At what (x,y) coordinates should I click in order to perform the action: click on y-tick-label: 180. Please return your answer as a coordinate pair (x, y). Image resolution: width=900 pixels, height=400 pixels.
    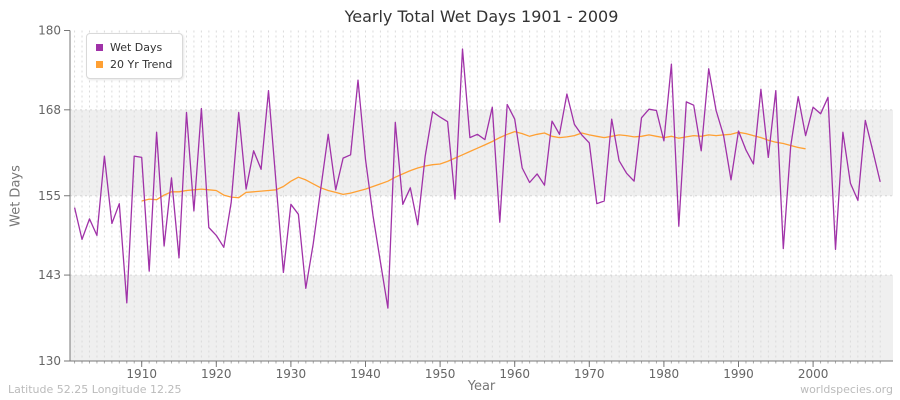
    Looking at the image, I should click on (49, 31).